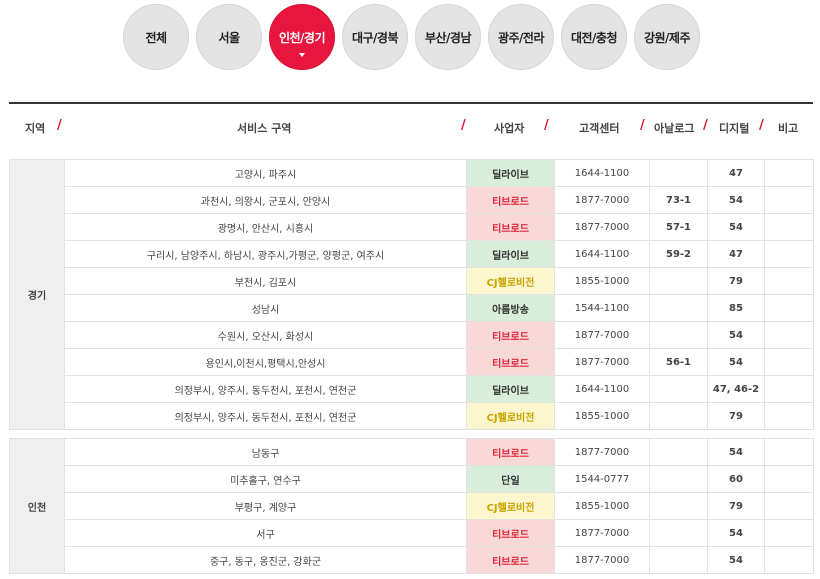 Image resolution: width=820 pixels, height=579 pixels. Describe the element at coordinates (599, 128) in the screenshot. I see `header-center: 고객센터` at that location.